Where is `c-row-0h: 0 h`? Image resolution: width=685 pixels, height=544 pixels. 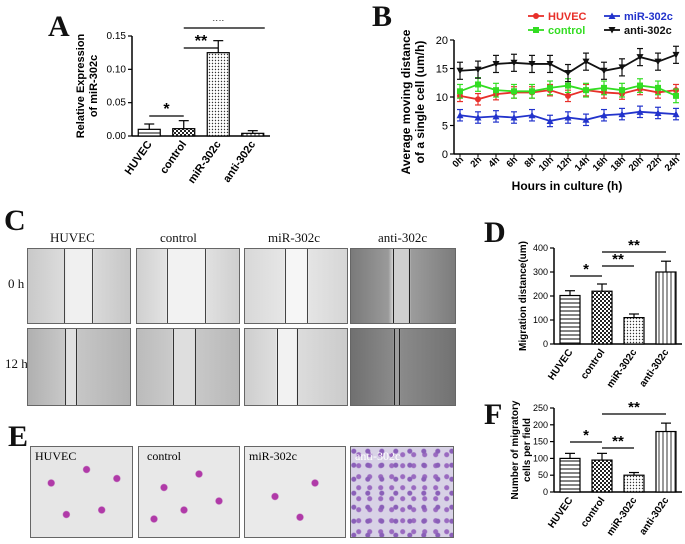 c-row-0h: 0 h is located at coordinates (16, 283).